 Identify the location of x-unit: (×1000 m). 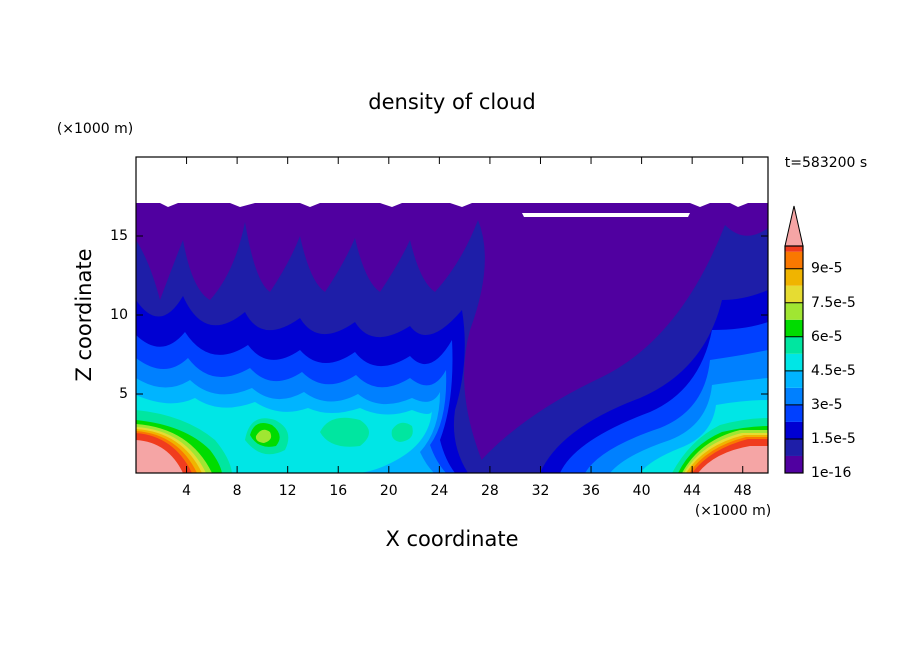
(733, 511).